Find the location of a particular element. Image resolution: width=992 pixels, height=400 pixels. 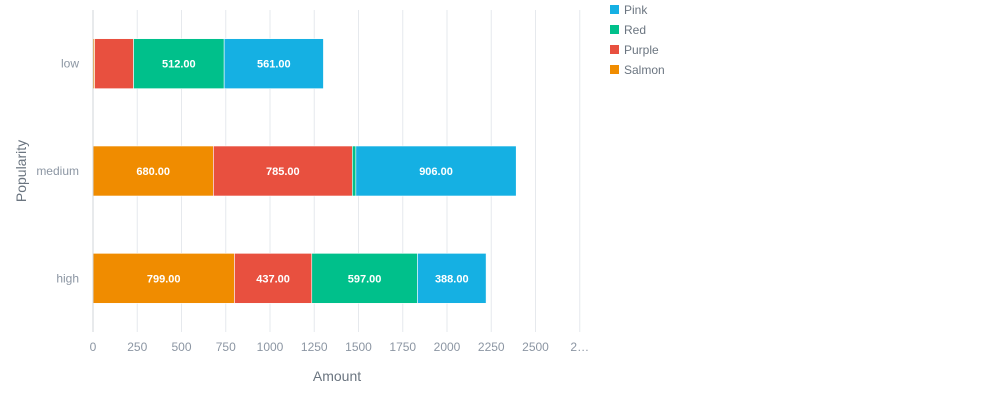

bar-red-high is located at coordinates (364, 278).